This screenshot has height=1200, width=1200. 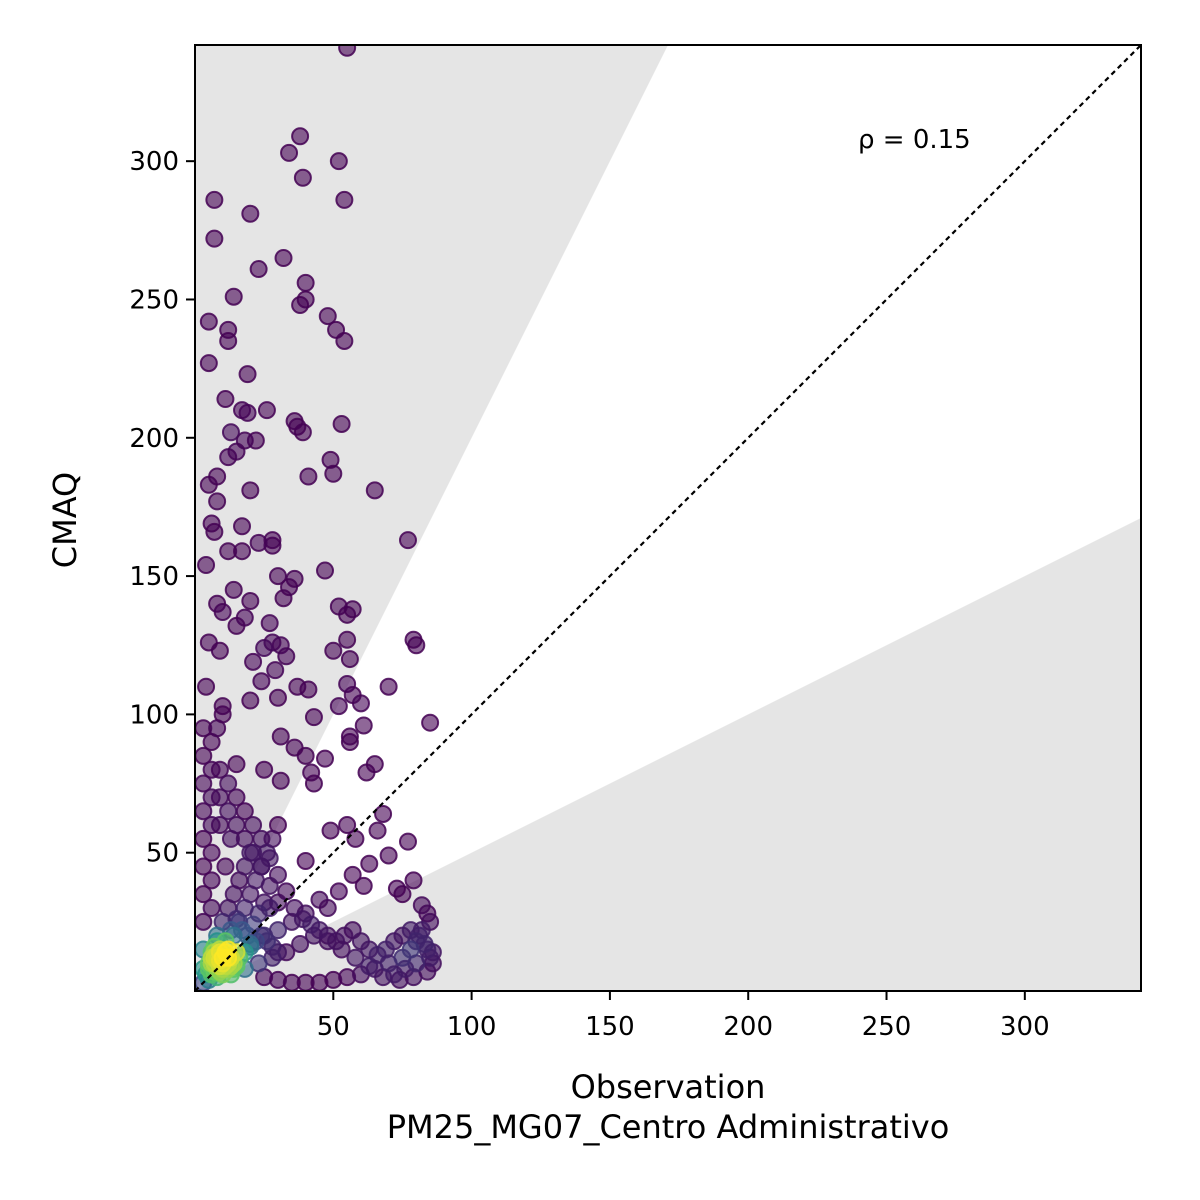 What do you see at coordinates (748, 1027) in the screenshot?
I see `x-tick-label: 200` at bounding box center [748, 1027].